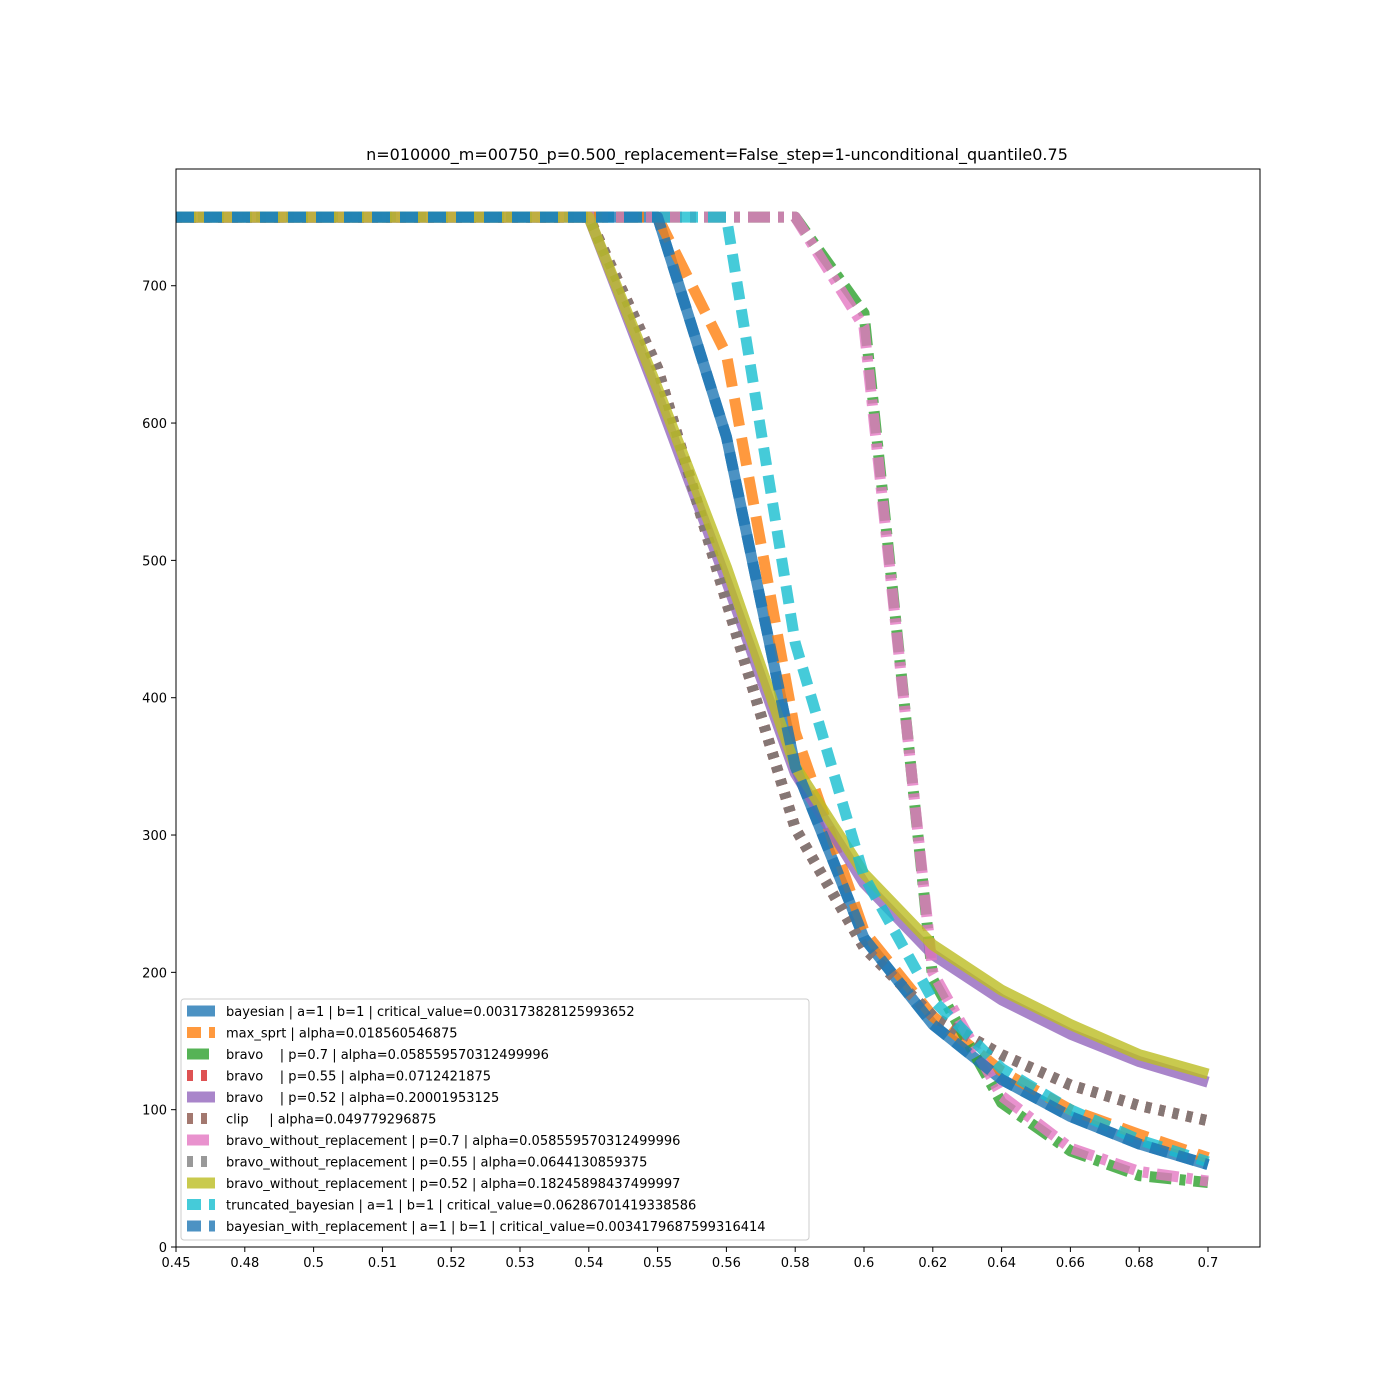 The image size is (1400, 1400). Describe the element at coordinates (154, 424) in the screenshot. I see `y-tick-label: 600` at that location.